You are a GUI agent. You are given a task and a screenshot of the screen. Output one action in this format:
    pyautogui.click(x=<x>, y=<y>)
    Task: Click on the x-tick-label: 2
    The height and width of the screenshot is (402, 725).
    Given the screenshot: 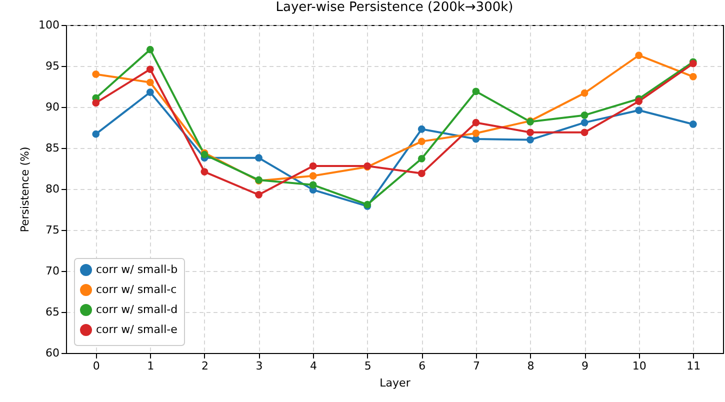 What is the action you would take?
    pyautogui.click(x=204, y=366)
    